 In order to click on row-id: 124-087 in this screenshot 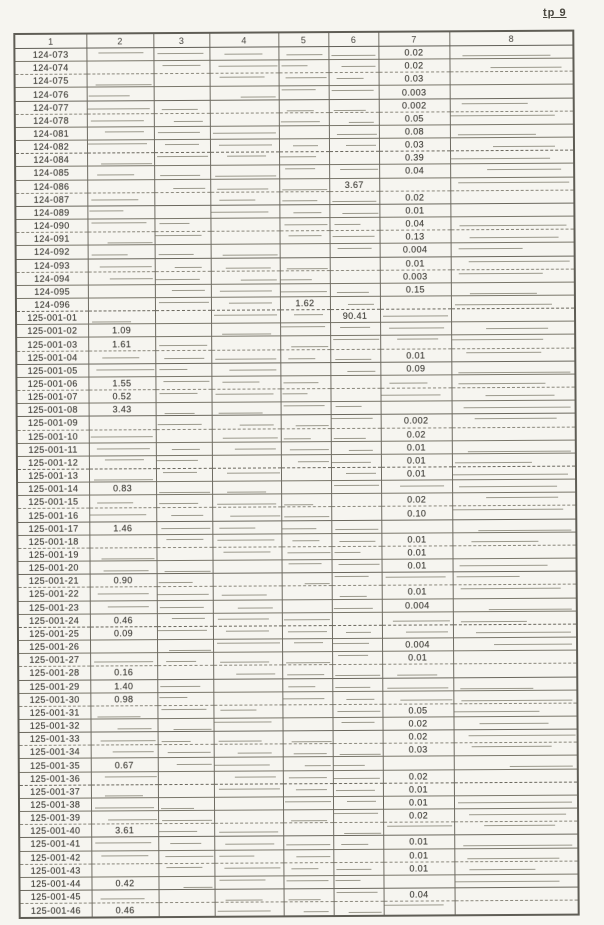, I will do `click(51, 199)`.